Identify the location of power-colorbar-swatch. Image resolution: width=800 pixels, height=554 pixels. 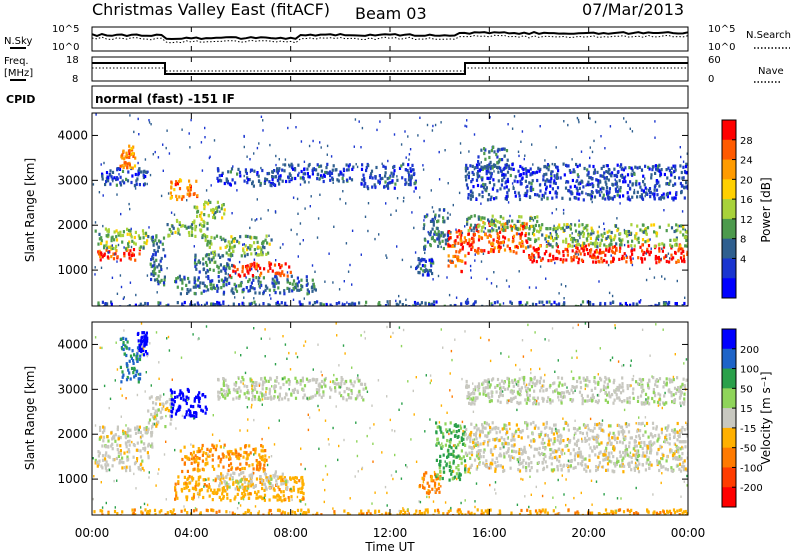
(729, 268).